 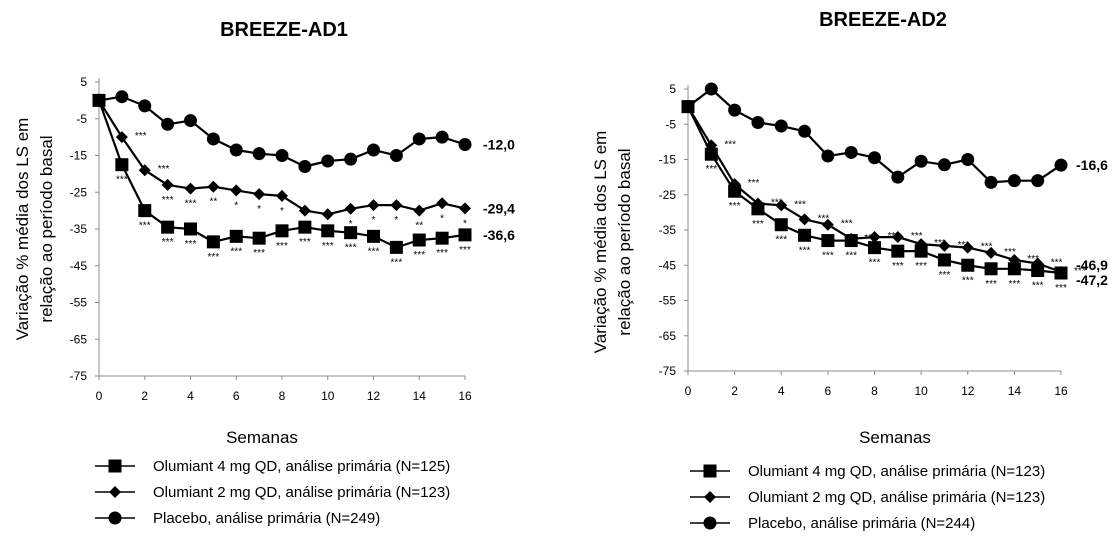 I want to click on x-tick-label: 6, so click(x=236, y=396).